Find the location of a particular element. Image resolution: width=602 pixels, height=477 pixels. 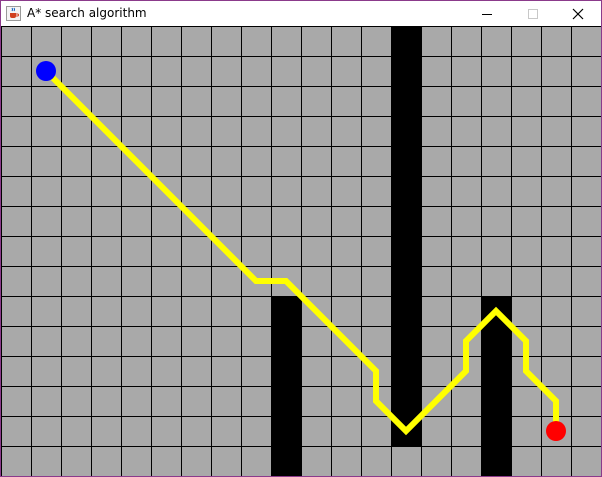

close-icon is located at coordinates (578, 13).